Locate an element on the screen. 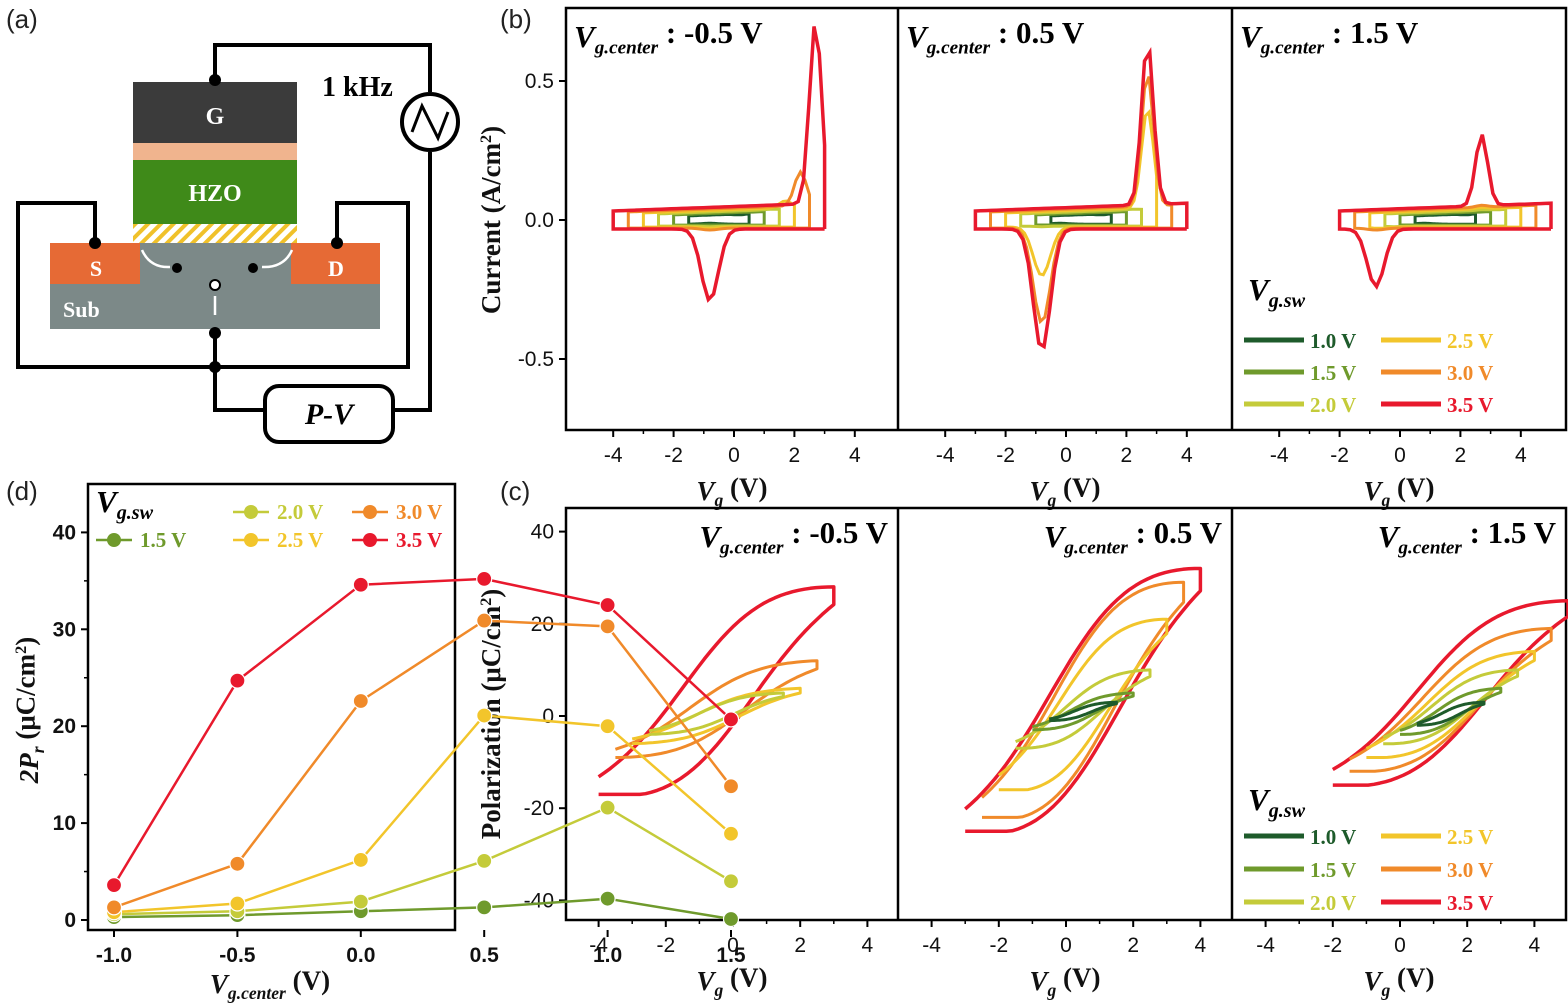  chart-d-x-axis-label: Vg.center (V) is located at coordinates (270, 984).